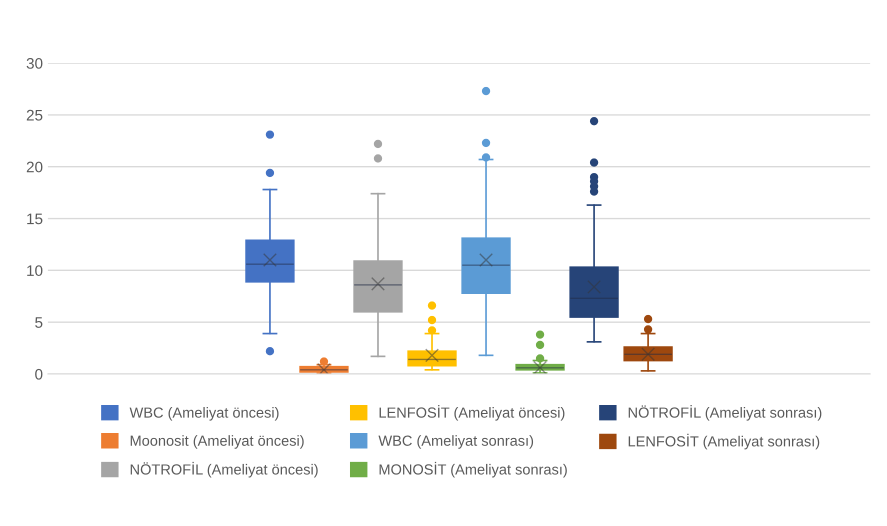 Image resolution: width=887 pixels, height=526 pixels. What do you see at coordinates (456, 442) in the screenshot?
I see `legend-label: WBC (Ameliyat sonrası)` at bounding box center [456, 442].